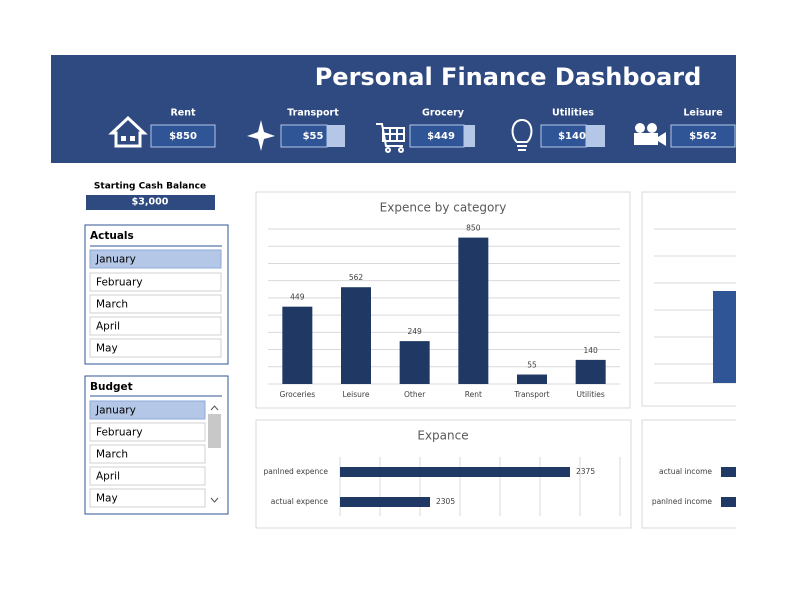 This screenshot has height=612, width=792. Describe the element at coordinates (415, 394) in the screenshot. I see `x-tick-label: Other` at that location.